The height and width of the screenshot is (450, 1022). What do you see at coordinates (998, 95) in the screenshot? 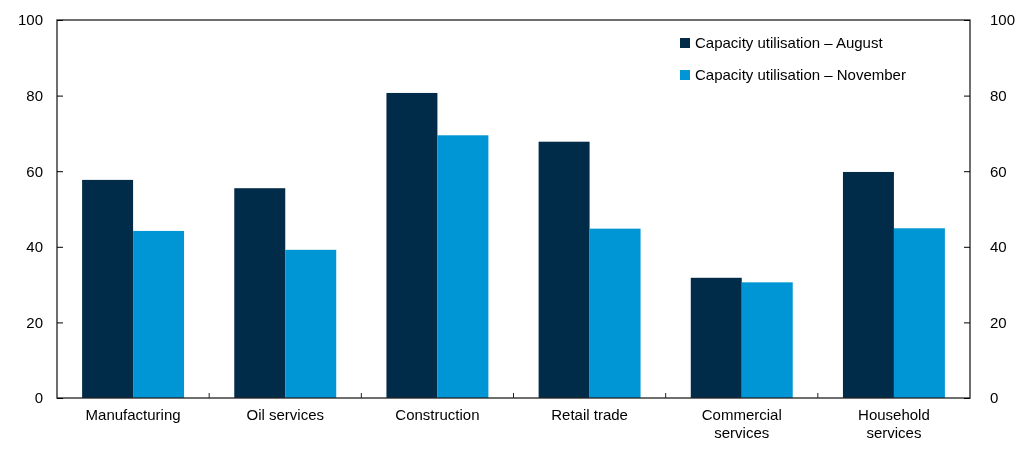
I see `y2-tick-label: 80` at bounding box center [998, 95].